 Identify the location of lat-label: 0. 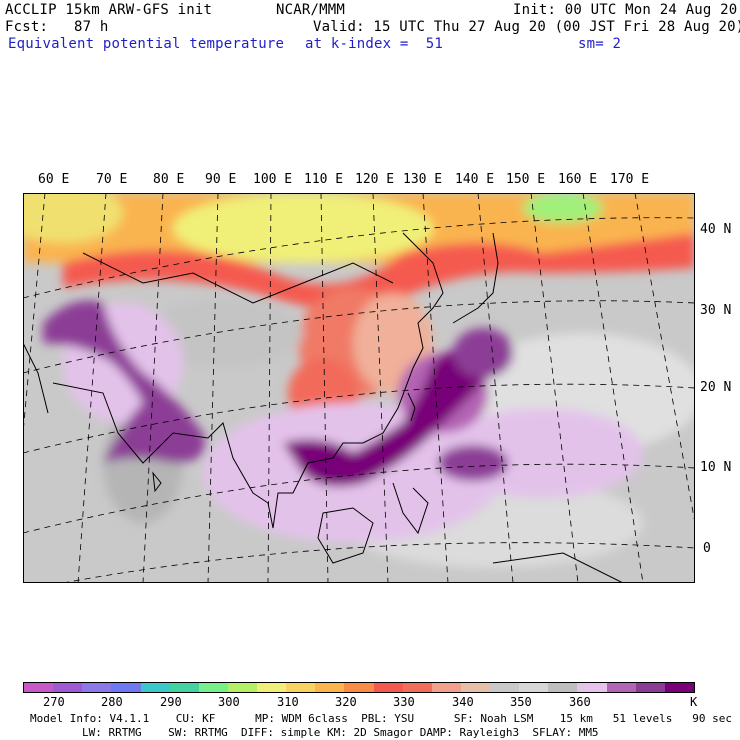
(707, 548).